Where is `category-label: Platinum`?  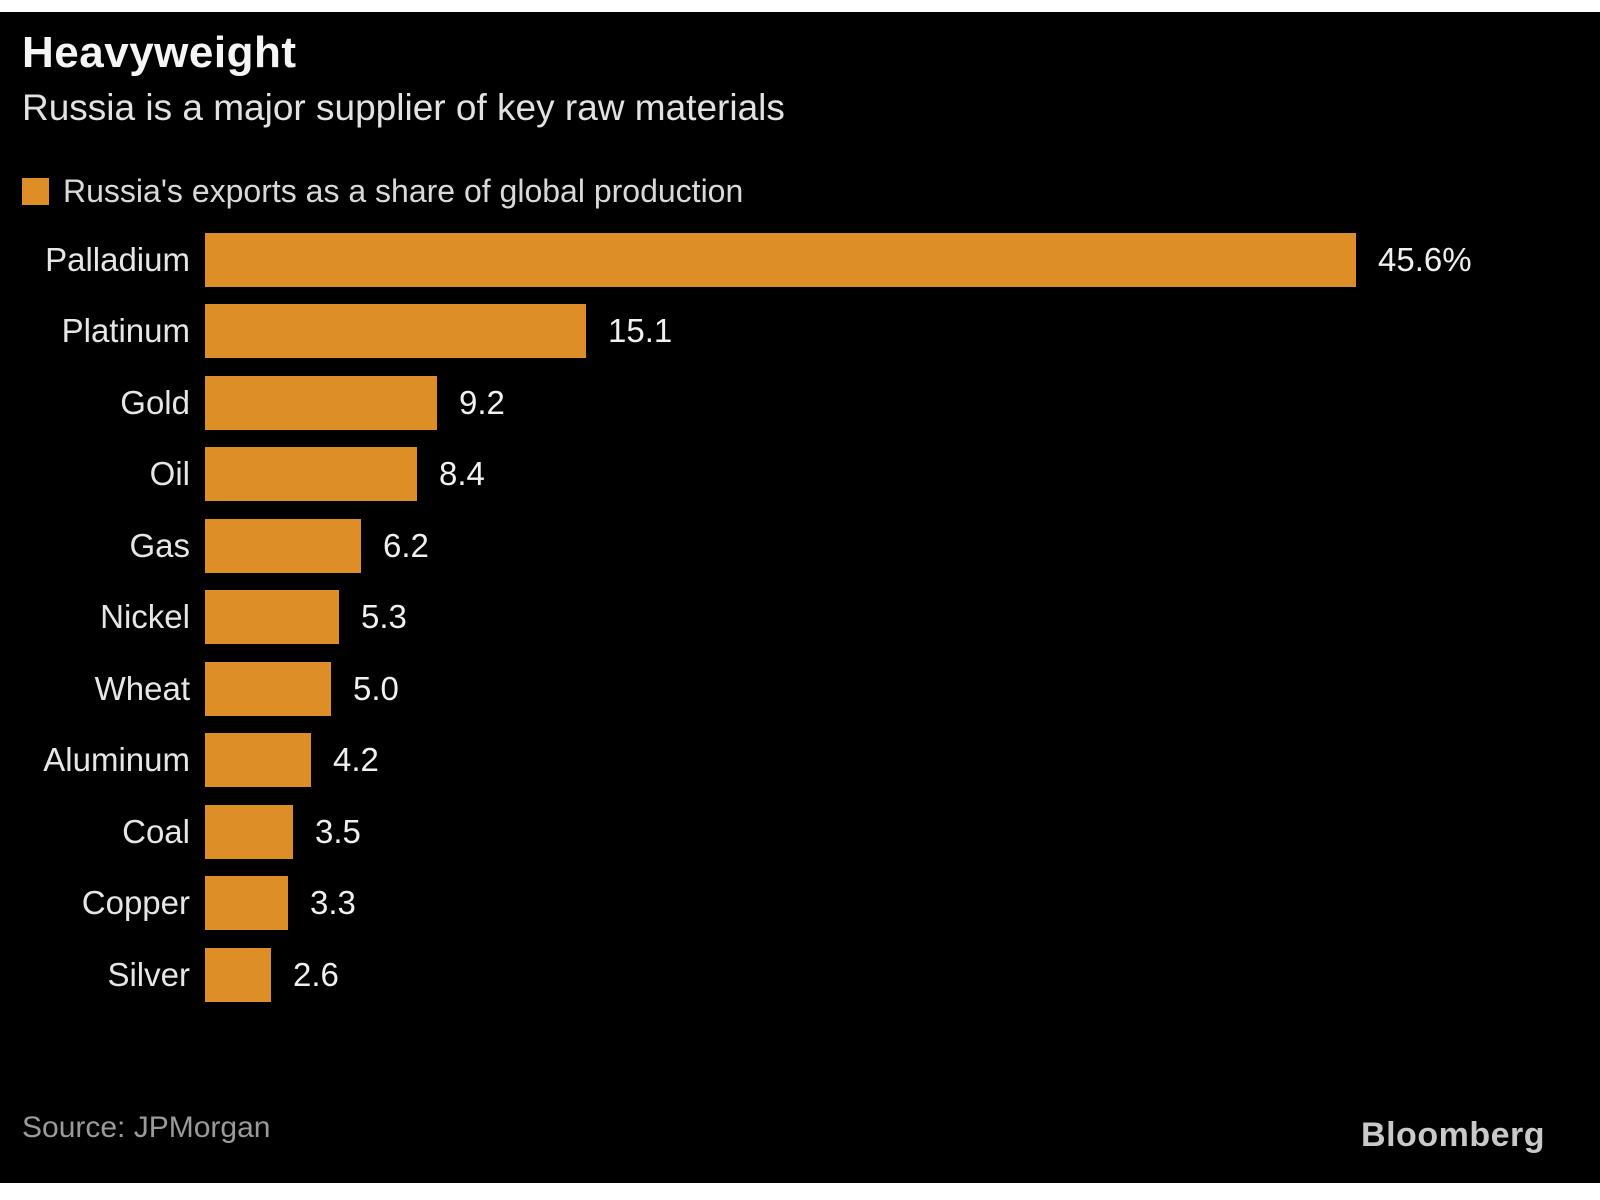
category-label: Platinum is located at coordinates (125, 331).